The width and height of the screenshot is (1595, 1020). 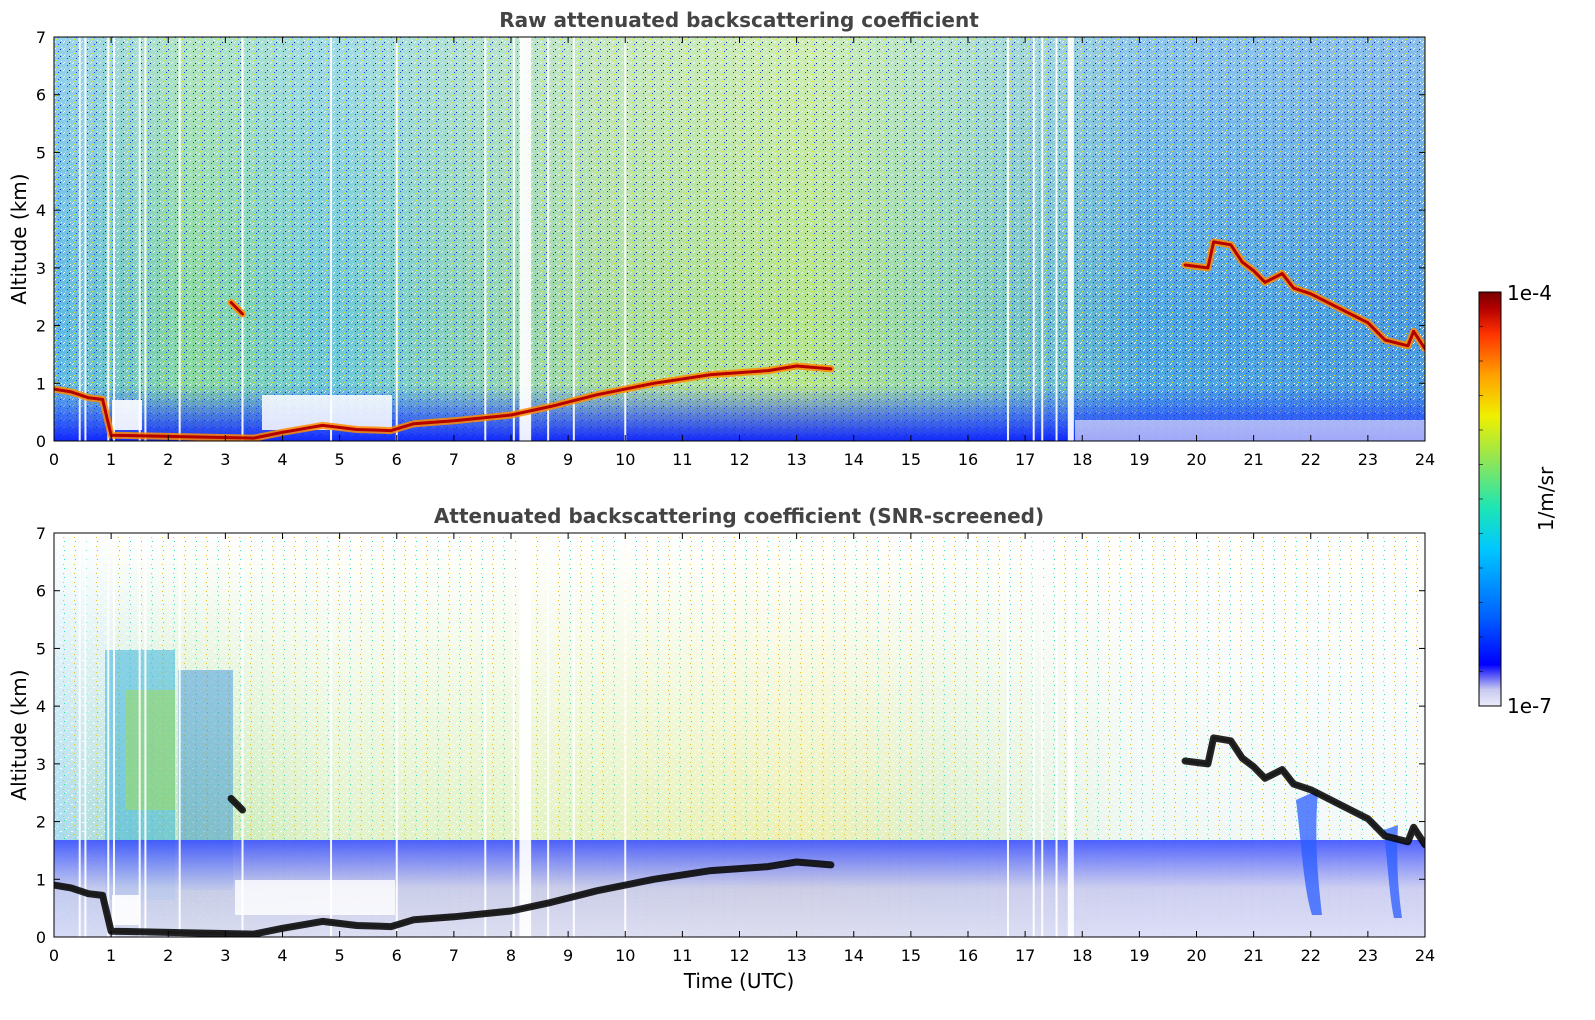 I want to click on x-tick-label-screened: 16, so click(x=968, y=955).